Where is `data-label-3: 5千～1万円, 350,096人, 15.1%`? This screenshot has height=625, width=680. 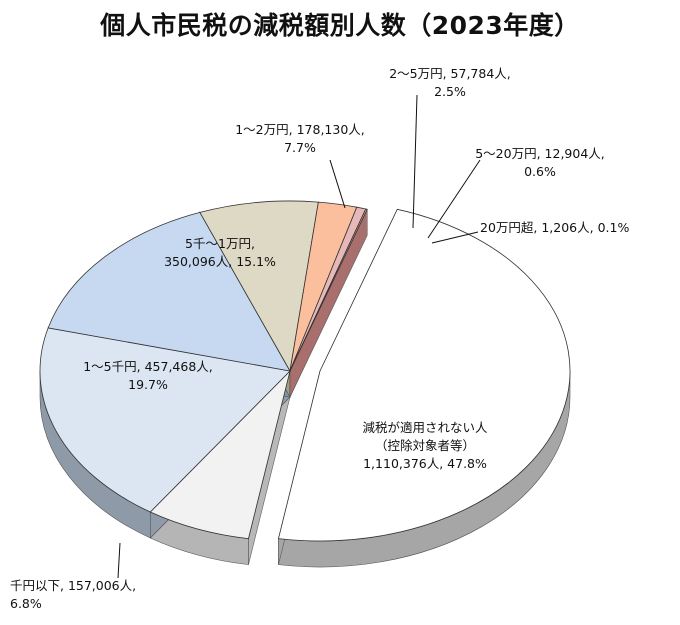 data-label-3: 5千～1万円, 350,096人, 15.1% is located at coordinates (220, 252).